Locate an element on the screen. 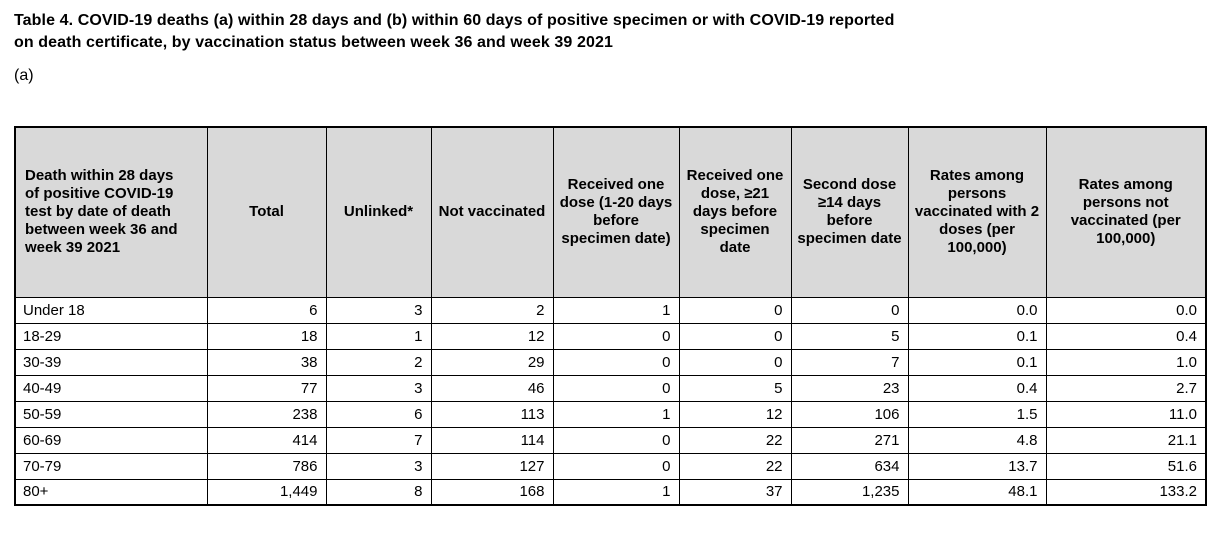  age-group-cell: 18-29 is located at coordinates (111, 336).